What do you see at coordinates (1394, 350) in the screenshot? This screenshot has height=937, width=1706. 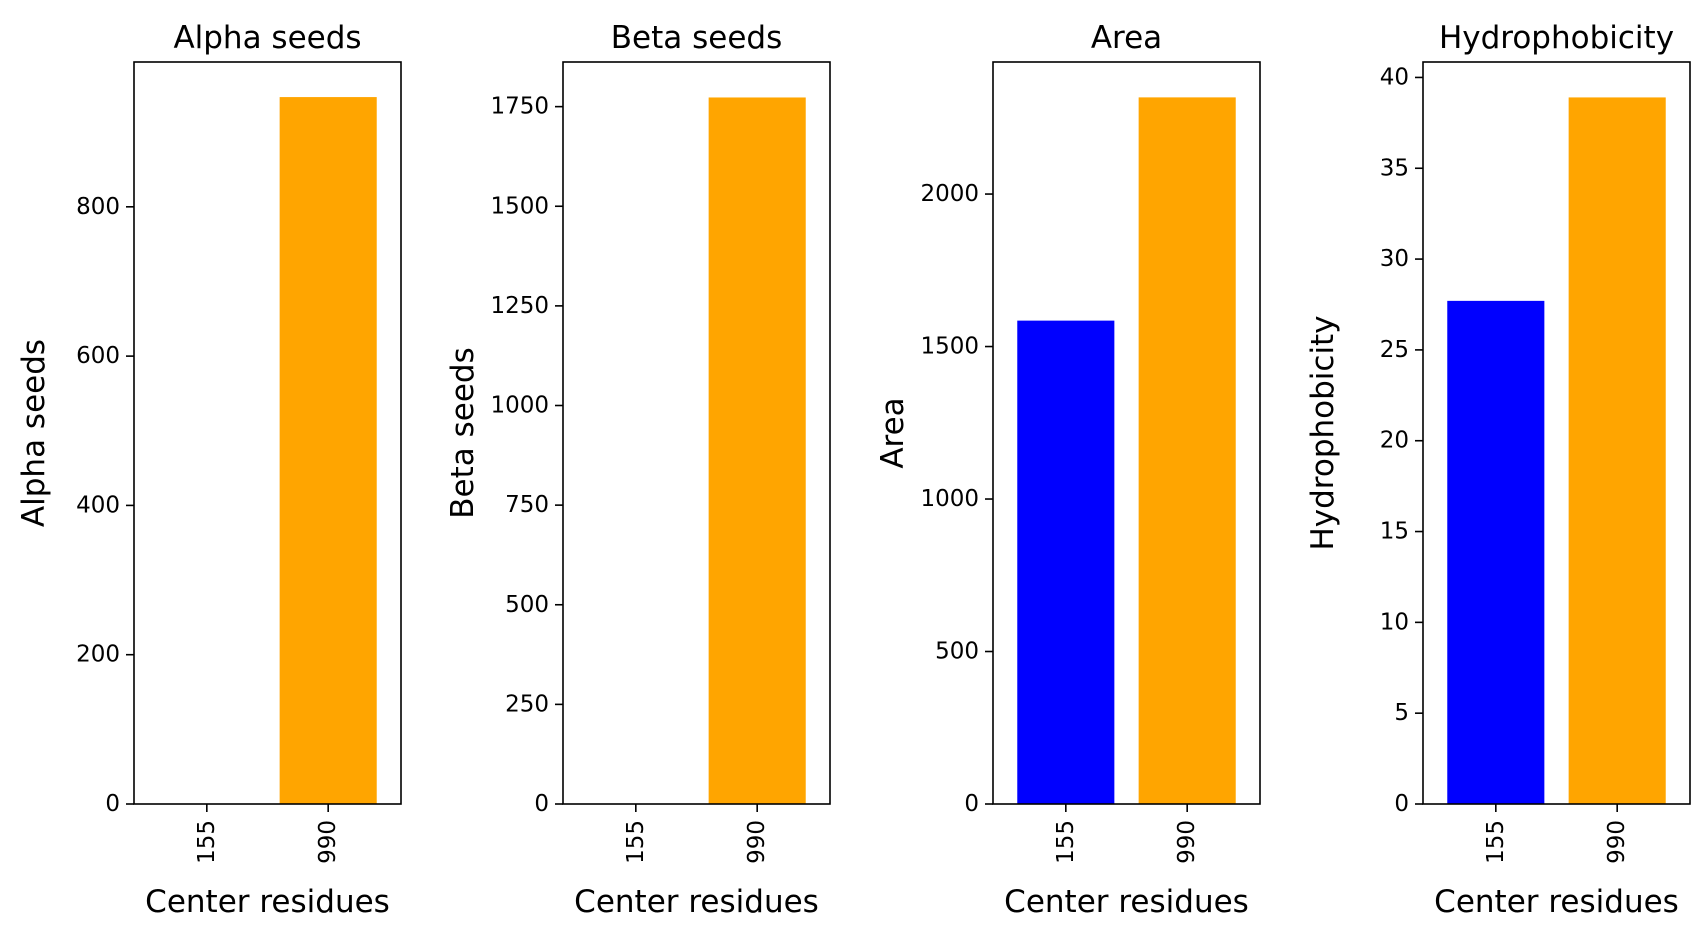 I see `y-tick-label: 25` at bounding box center [1394, 350].